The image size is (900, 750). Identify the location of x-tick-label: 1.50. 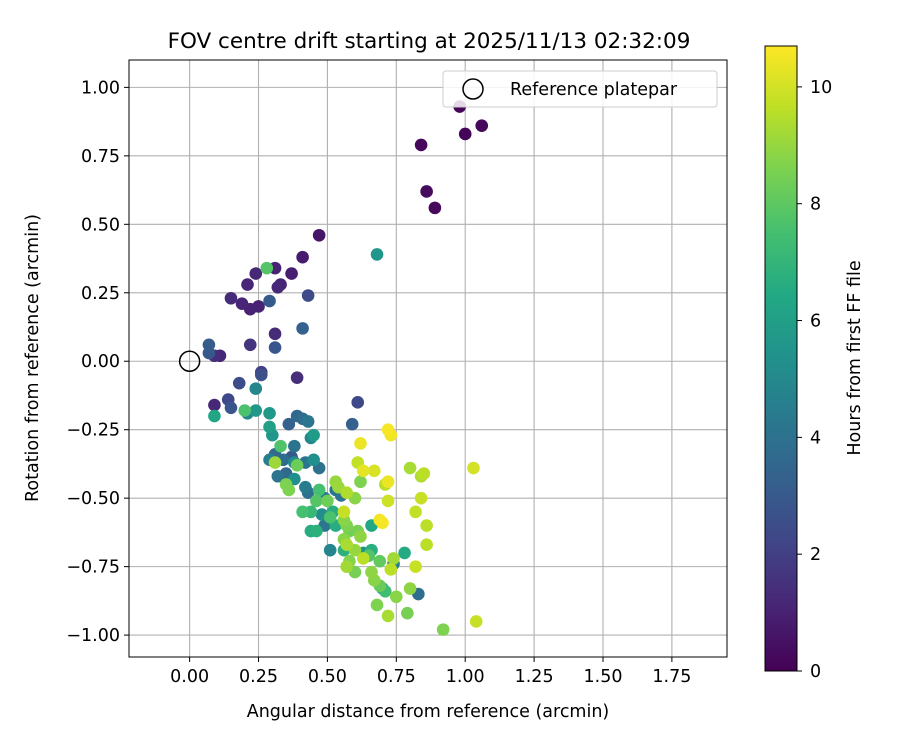
(603, 677).